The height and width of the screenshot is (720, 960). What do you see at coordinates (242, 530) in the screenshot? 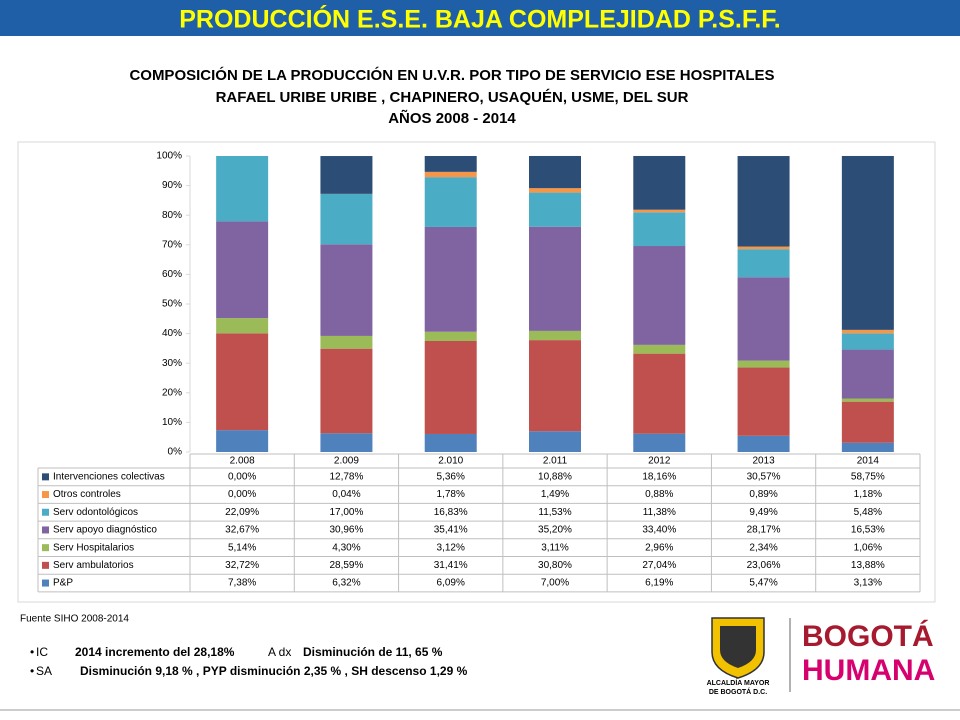
I see `table-value: 32,67%` at bounding box center [242, 530].